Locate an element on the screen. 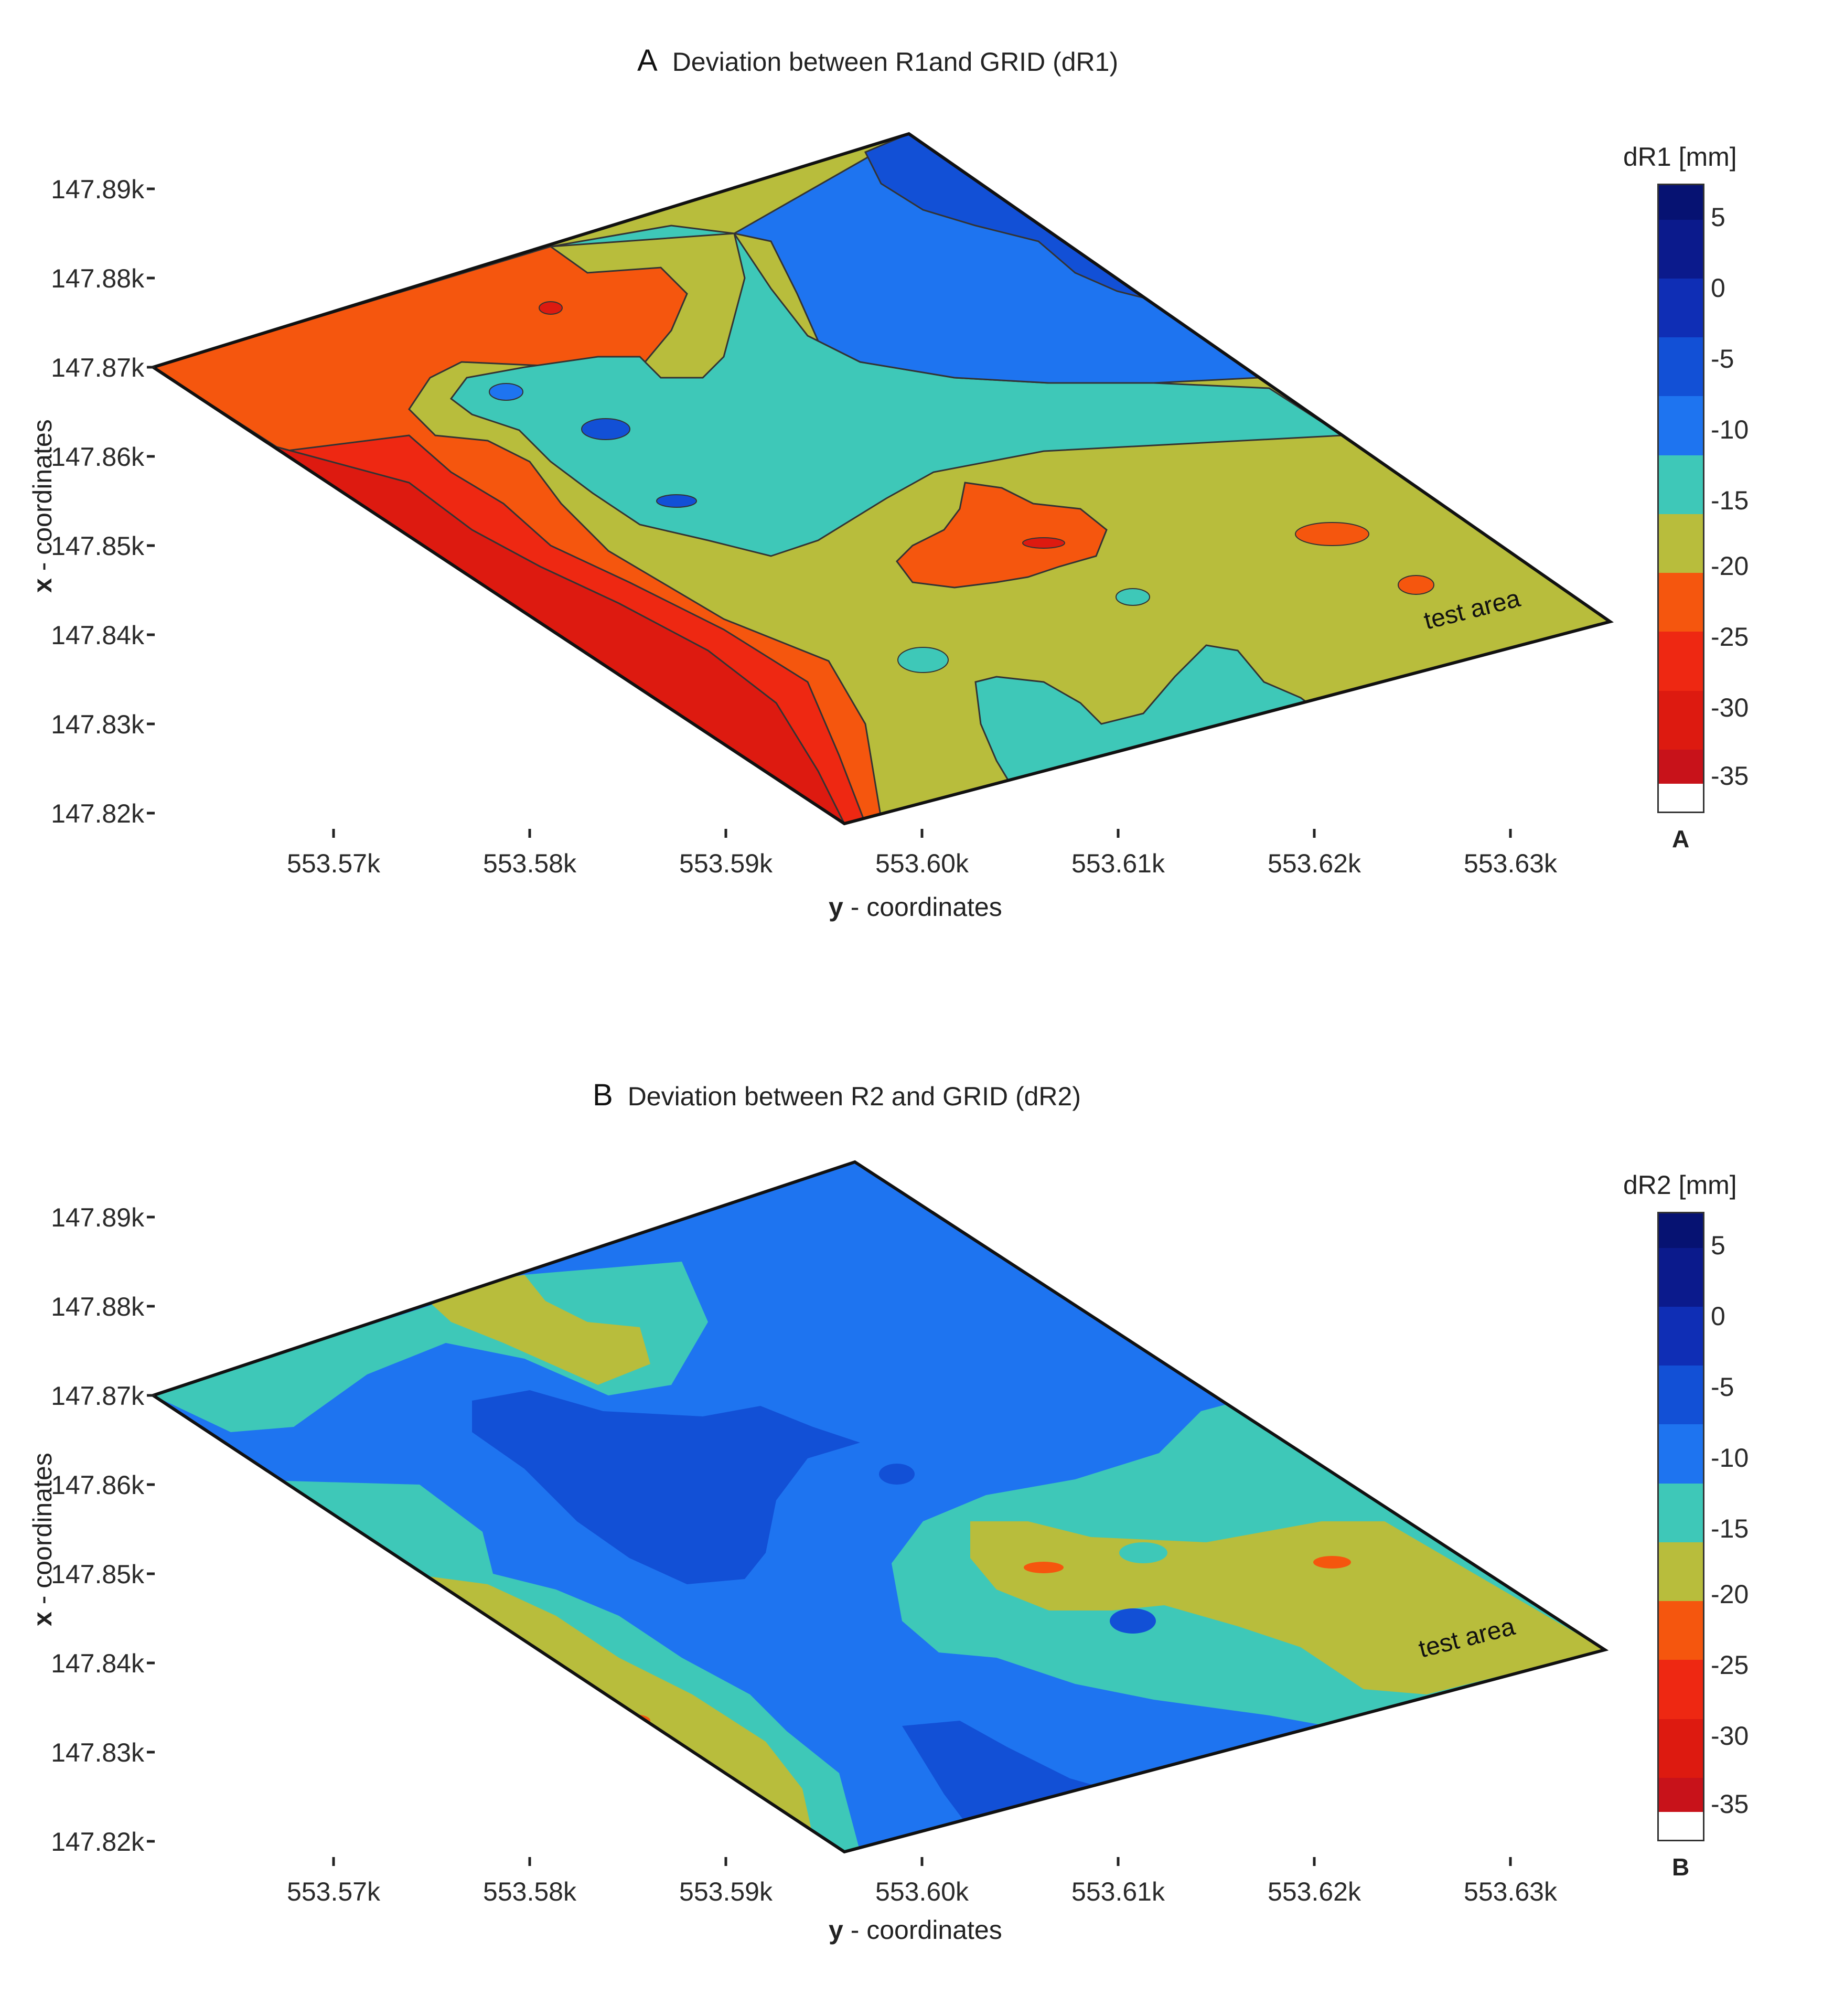 This screenshot has width=1823, height=2016. region-darkblue-northeast is located at coordinates (1006, 217).